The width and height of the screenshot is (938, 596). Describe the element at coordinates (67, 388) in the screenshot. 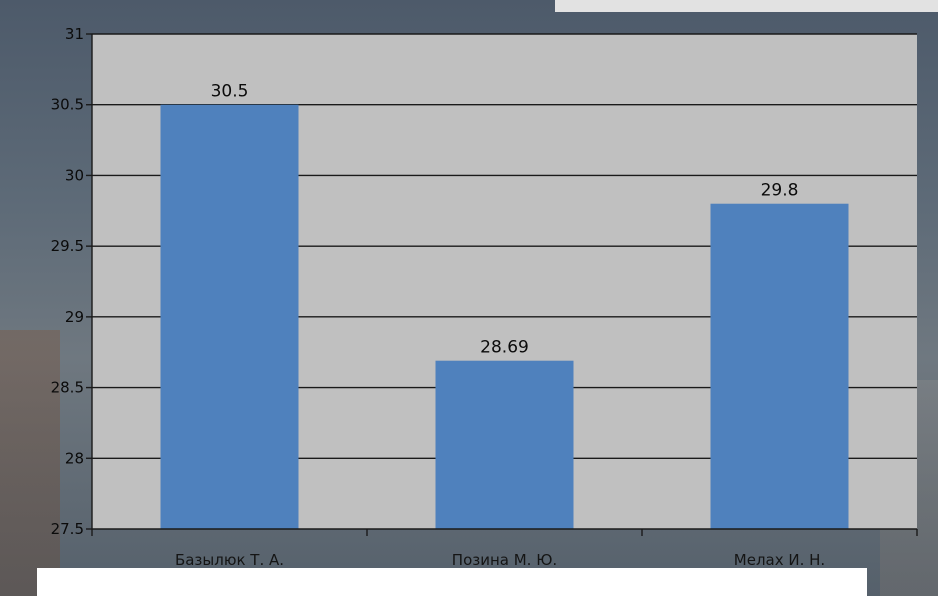

I see `y-tick-label: 28.5` at that location.